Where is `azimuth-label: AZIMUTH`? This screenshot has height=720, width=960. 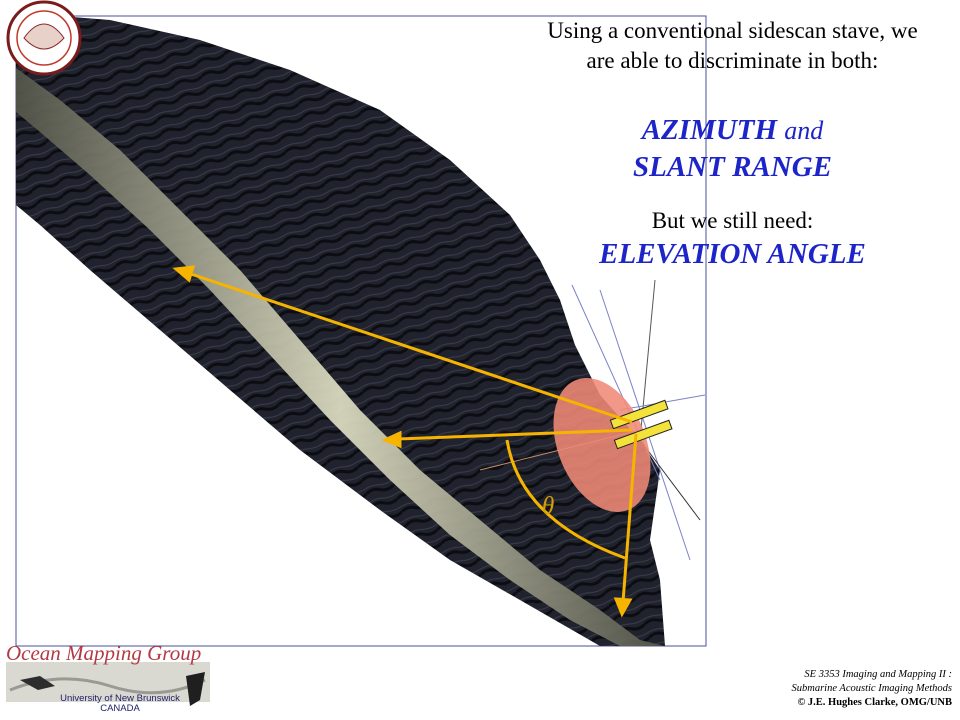 azimuth-label: AZIMUTH is located at coordinates (709, 130).